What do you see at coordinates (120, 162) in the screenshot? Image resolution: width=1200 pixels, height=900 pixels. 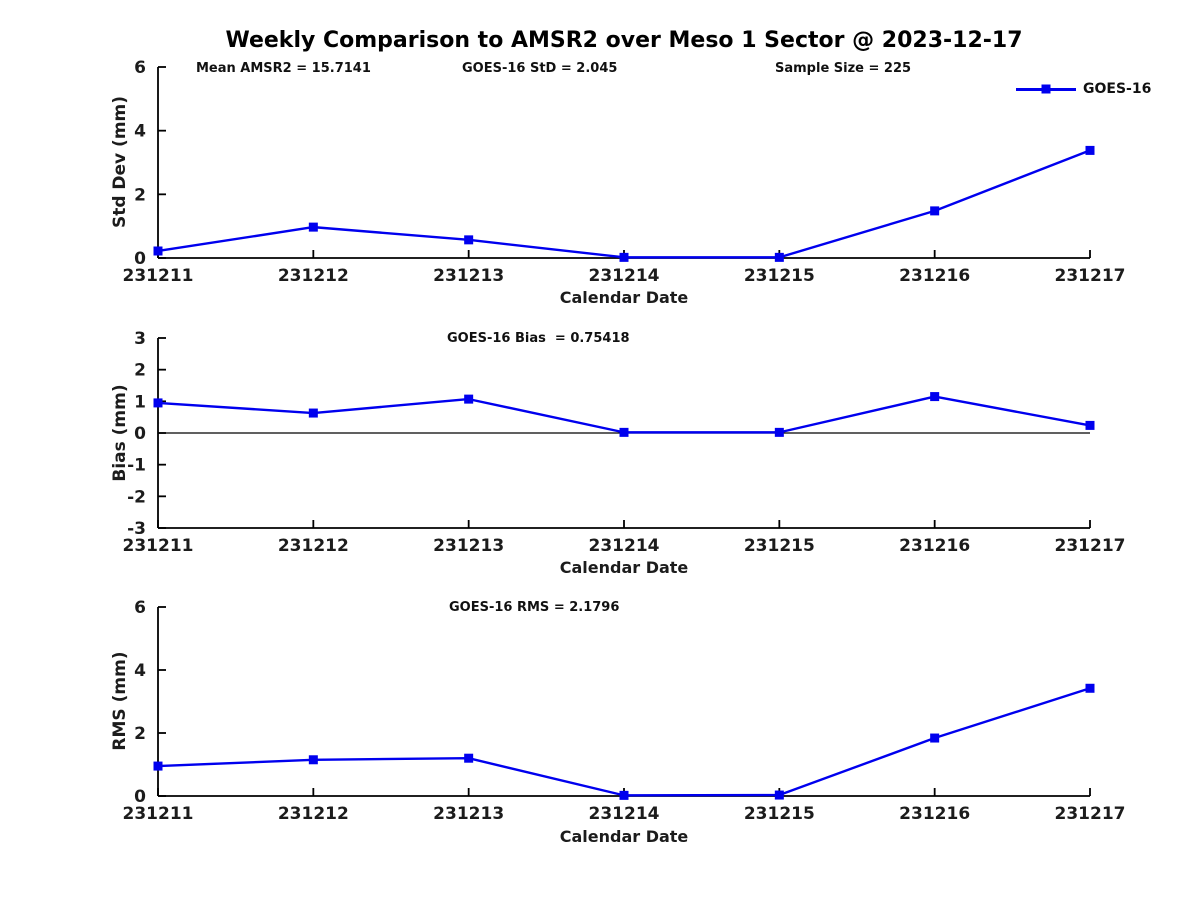 I see `ylabel-std-dev: Std Dev (mm)` at bounding box center [120, 162].